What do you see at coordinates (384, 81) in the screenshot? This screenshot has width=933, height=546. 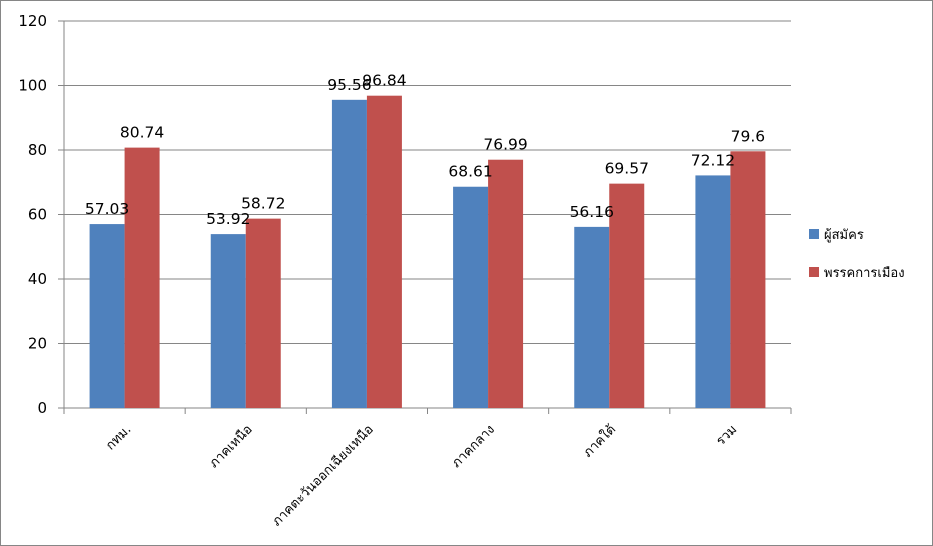 I see `data-label: 96.84` at bounding box center [384, 81].